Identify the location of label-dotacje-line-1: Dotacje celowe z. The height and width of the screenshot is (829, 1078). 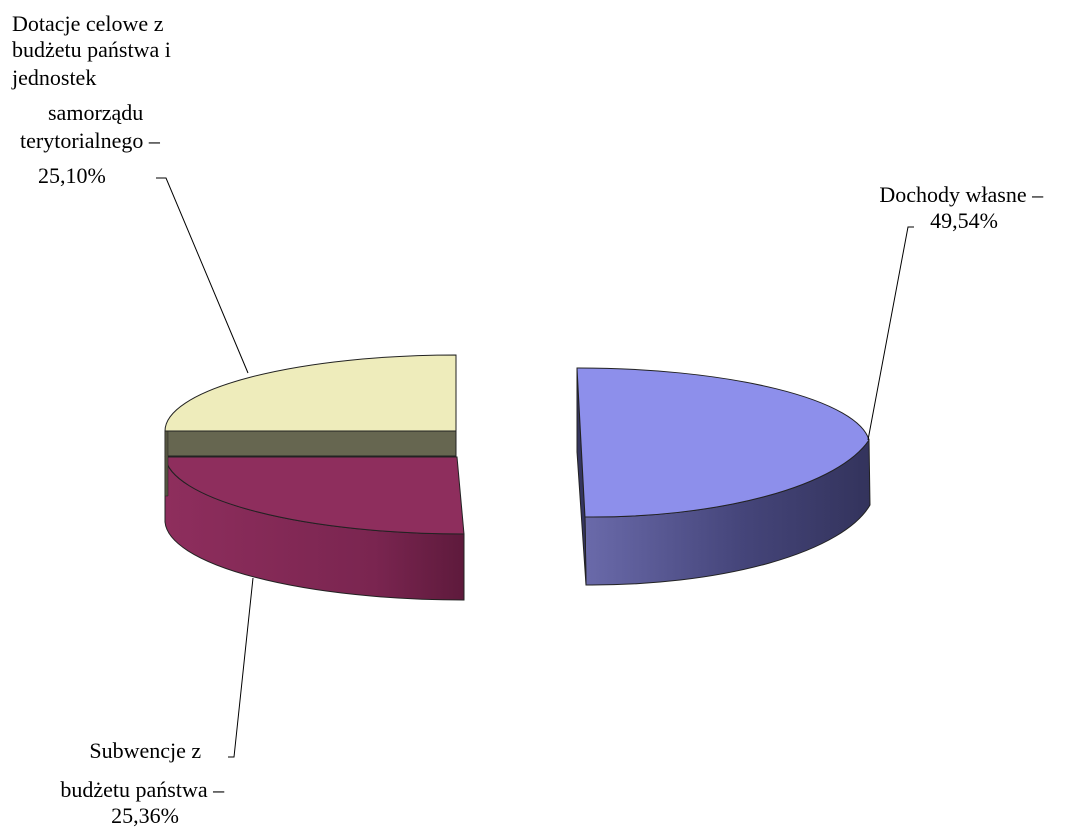
(88, 23).